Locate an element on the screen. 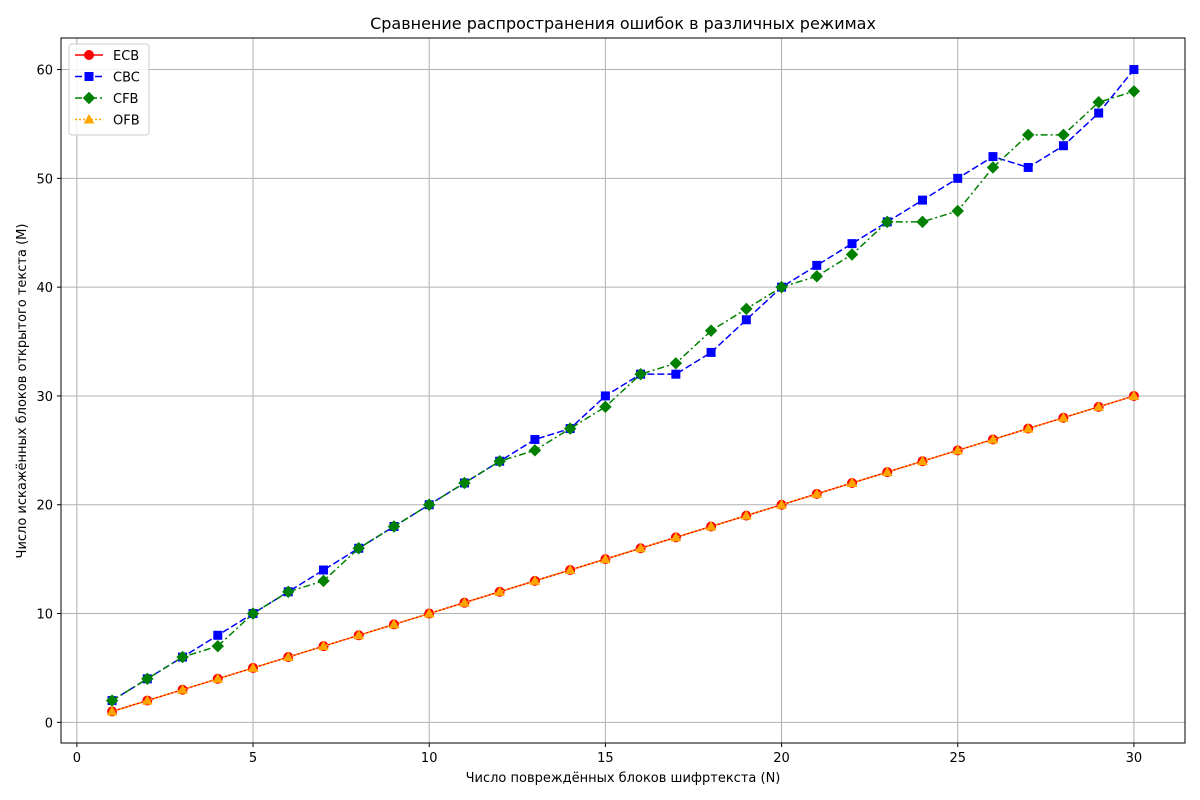 The height and width of the screenshot is (800, 1200). legend-label-cfb: CFB is located at coordinates (125, 99).